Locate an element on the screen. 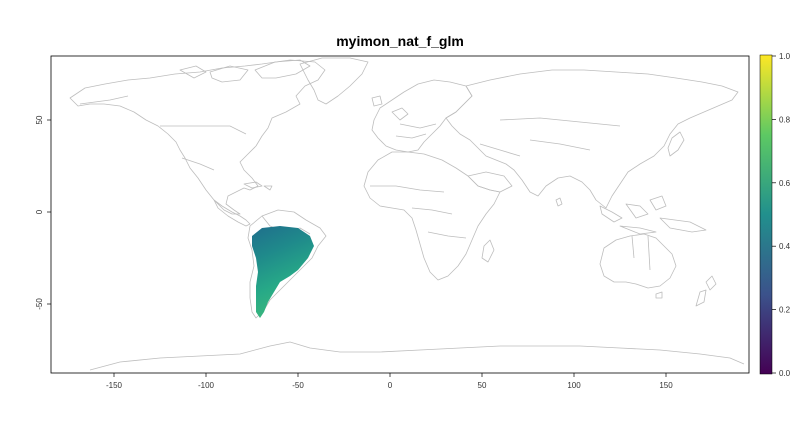  legend-axis: 0.0 0.2 0.4 0.6 0.8 1.0 is located at coordinates (781, 215).